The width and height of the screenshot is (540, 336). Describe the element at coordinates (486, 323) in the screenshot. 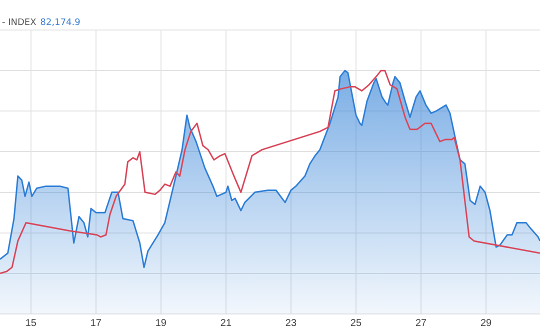

I see `x-tick-label: 29` at that location.